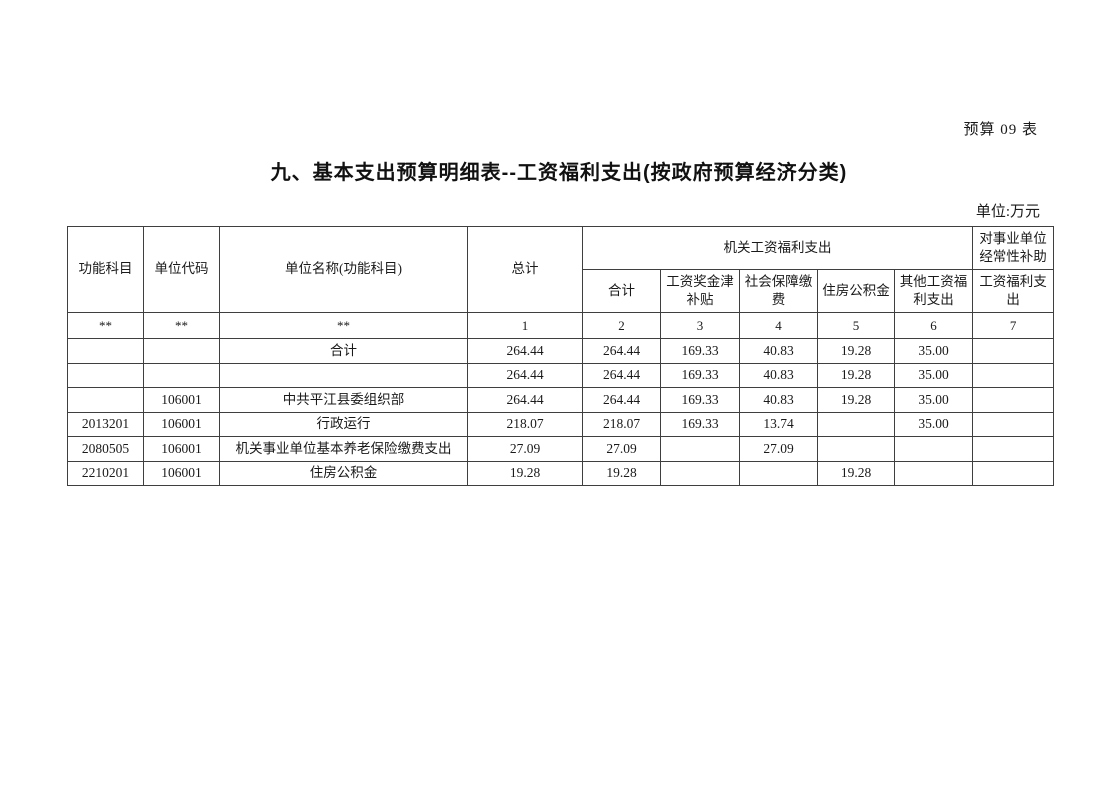  I want to click on table-cell: 5, so click(856, 325).